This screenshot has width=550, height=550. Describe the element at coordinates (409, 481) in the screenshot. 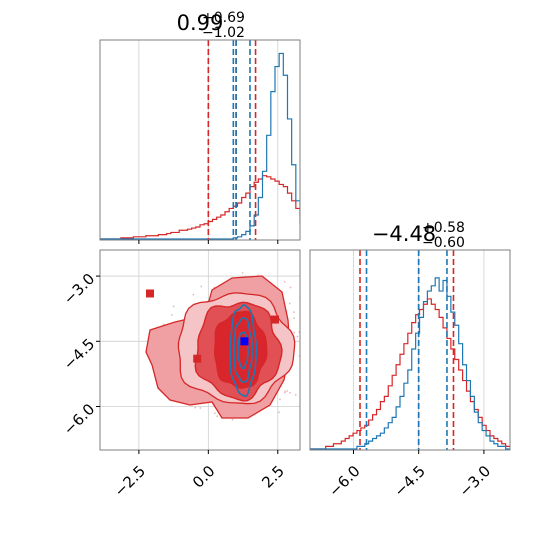

I see `hist2-tick-label: −4.5` at that location.